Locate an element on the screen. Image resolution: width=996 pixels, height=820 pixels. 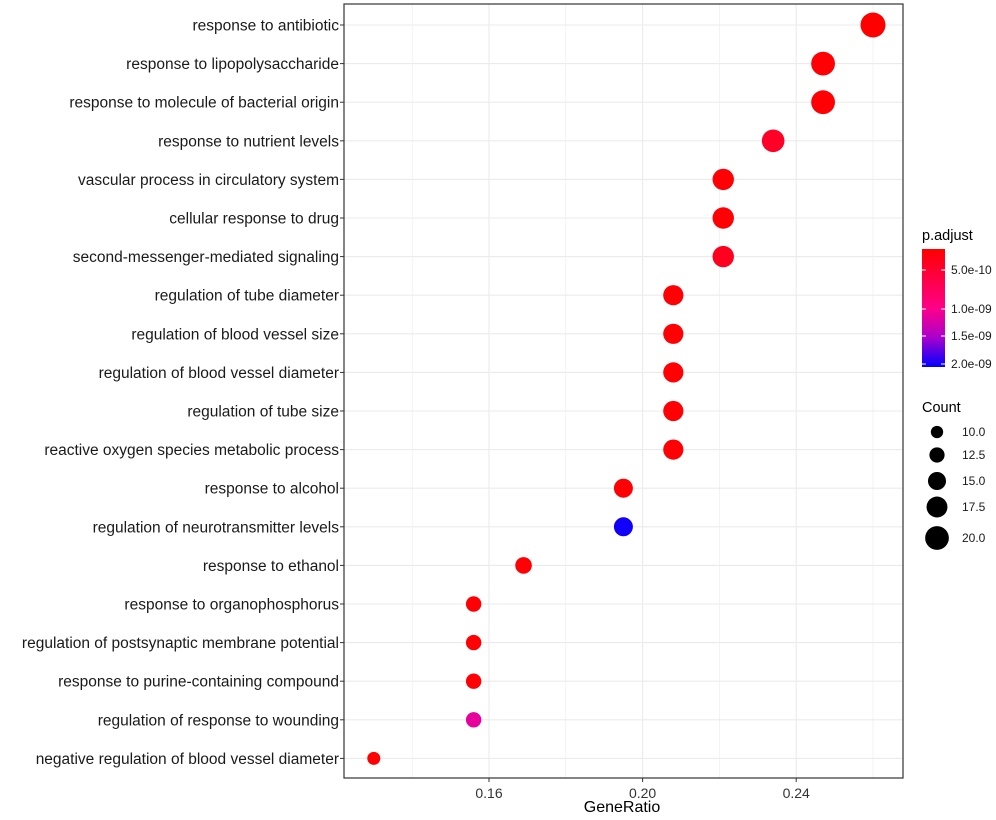
count-legend-label: 10.0 is located at coordinates (974, 432).